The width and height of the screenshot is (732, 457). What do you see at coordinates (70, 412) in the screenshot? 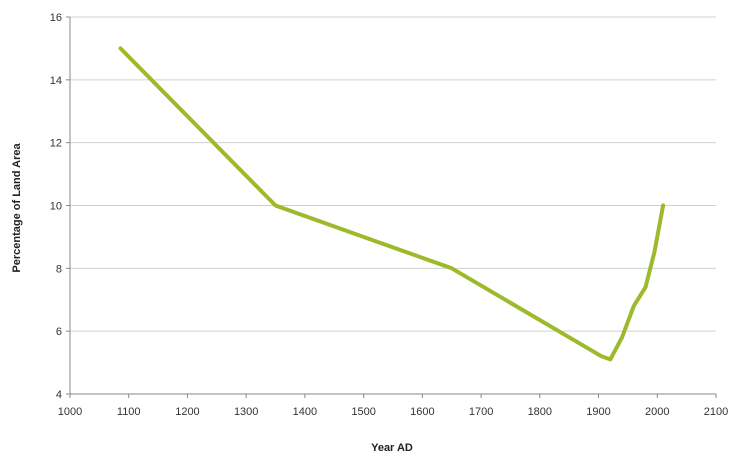
I see `x-tick-label-1000: 1000` at bounding box center [70, 412].